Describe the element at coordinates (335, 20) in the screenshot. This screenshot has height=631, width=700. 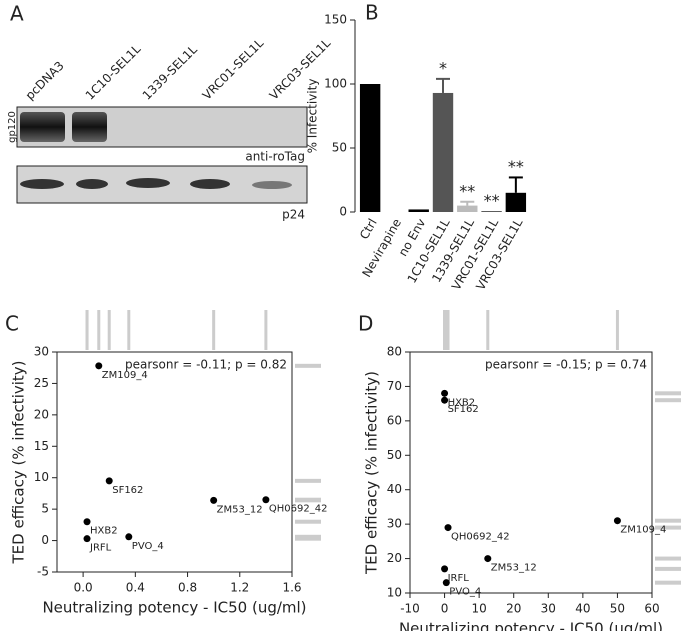
I see `y-tick-label: 150` at that location.